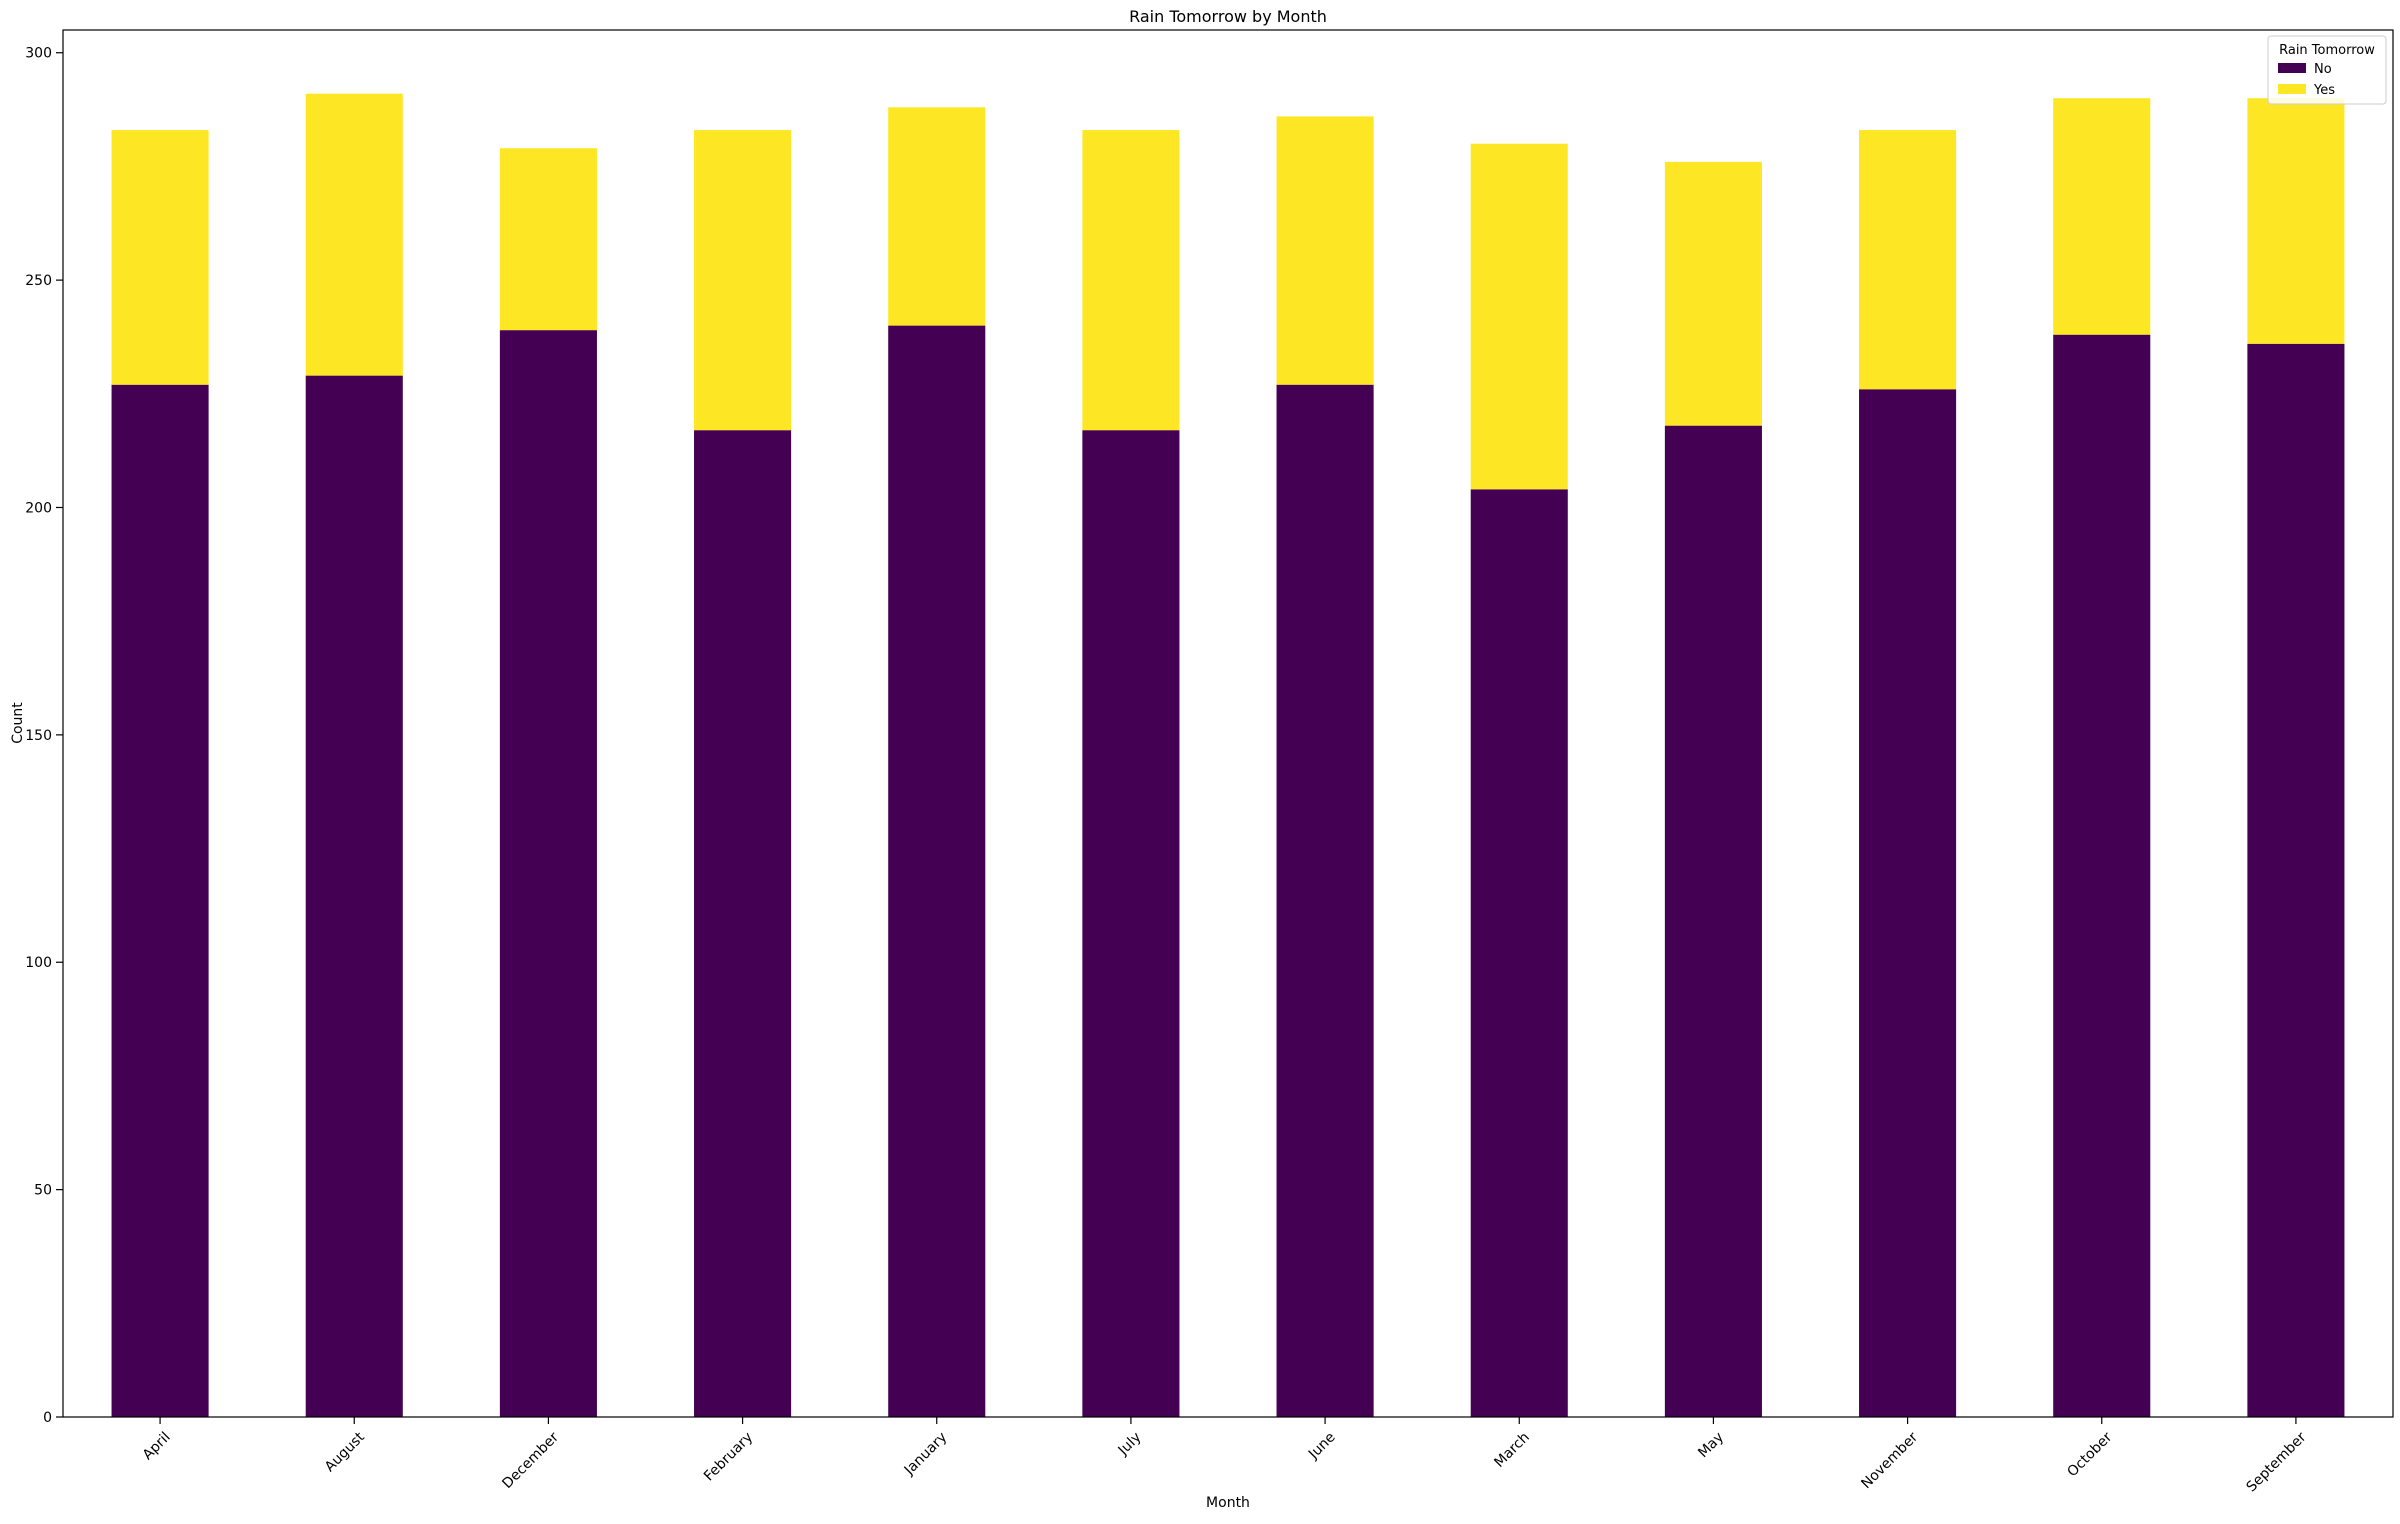 The image size is (2400, 1524). Describe the element at coordinates (1908, 903) in the screenshot. I see `bar-november-no` at that location.